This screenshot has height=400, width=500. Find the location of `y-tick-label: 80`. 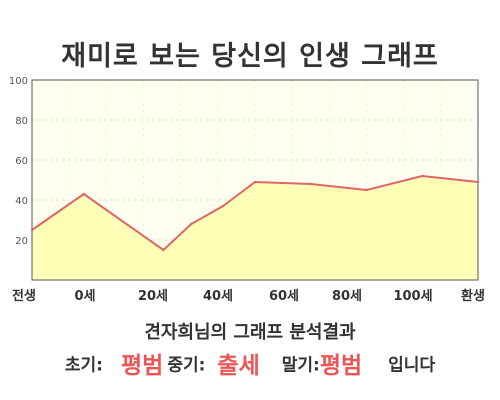

y-tick-label: 80 is located at coordinates (21, 121).